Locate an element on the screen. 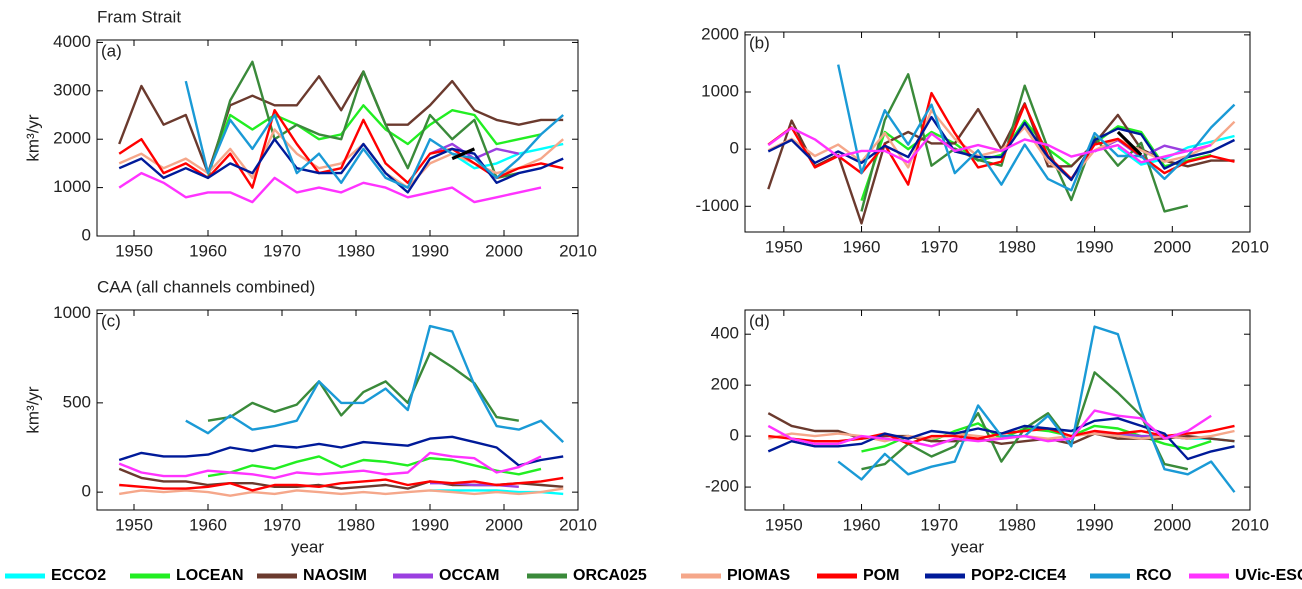 The image size is (1302, 589). legend-label: UVic-ESCM is located at coordinates (1268, 575).